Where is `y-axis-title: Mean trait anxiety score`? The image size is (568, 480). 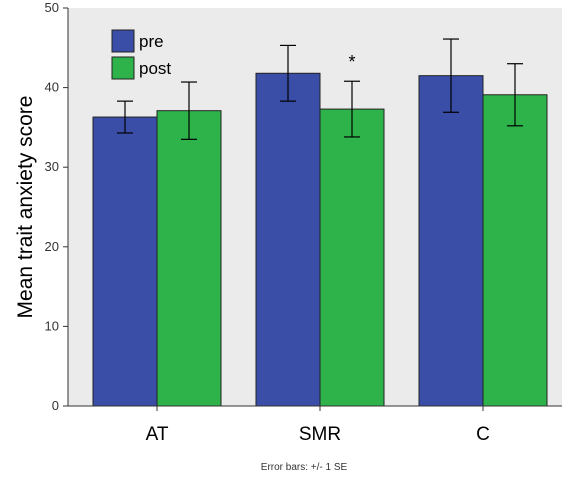
y-axis-title: Mean trait anxiety score is located at coordinates (25, 207).